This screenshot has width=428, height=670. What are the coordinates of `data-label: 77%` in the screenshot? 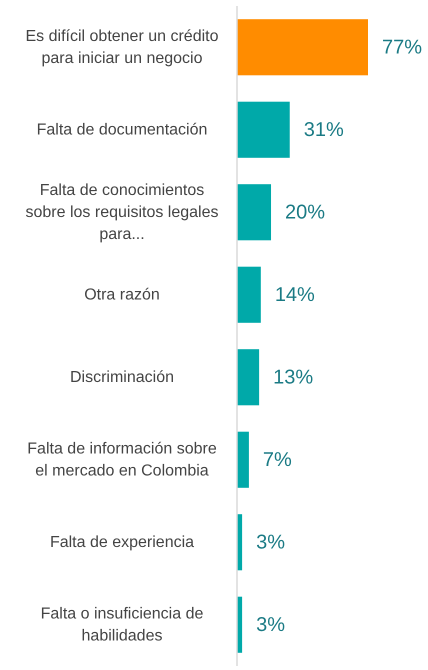 It's located at (402, 47).